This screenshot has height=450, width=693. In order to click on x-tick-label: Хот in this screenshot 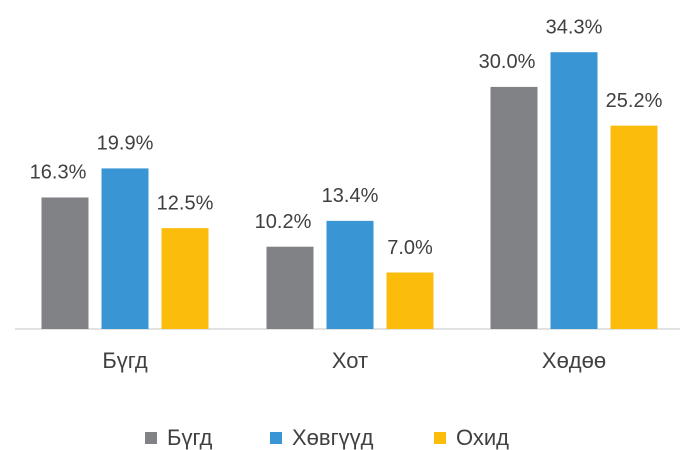, I will do `click(350, 360)`.